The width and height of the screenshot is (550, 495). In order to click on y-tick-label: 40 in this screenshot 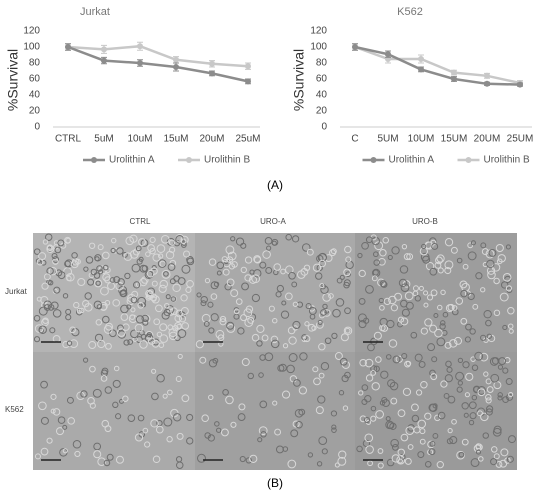, I will do `click(322, 95)`.